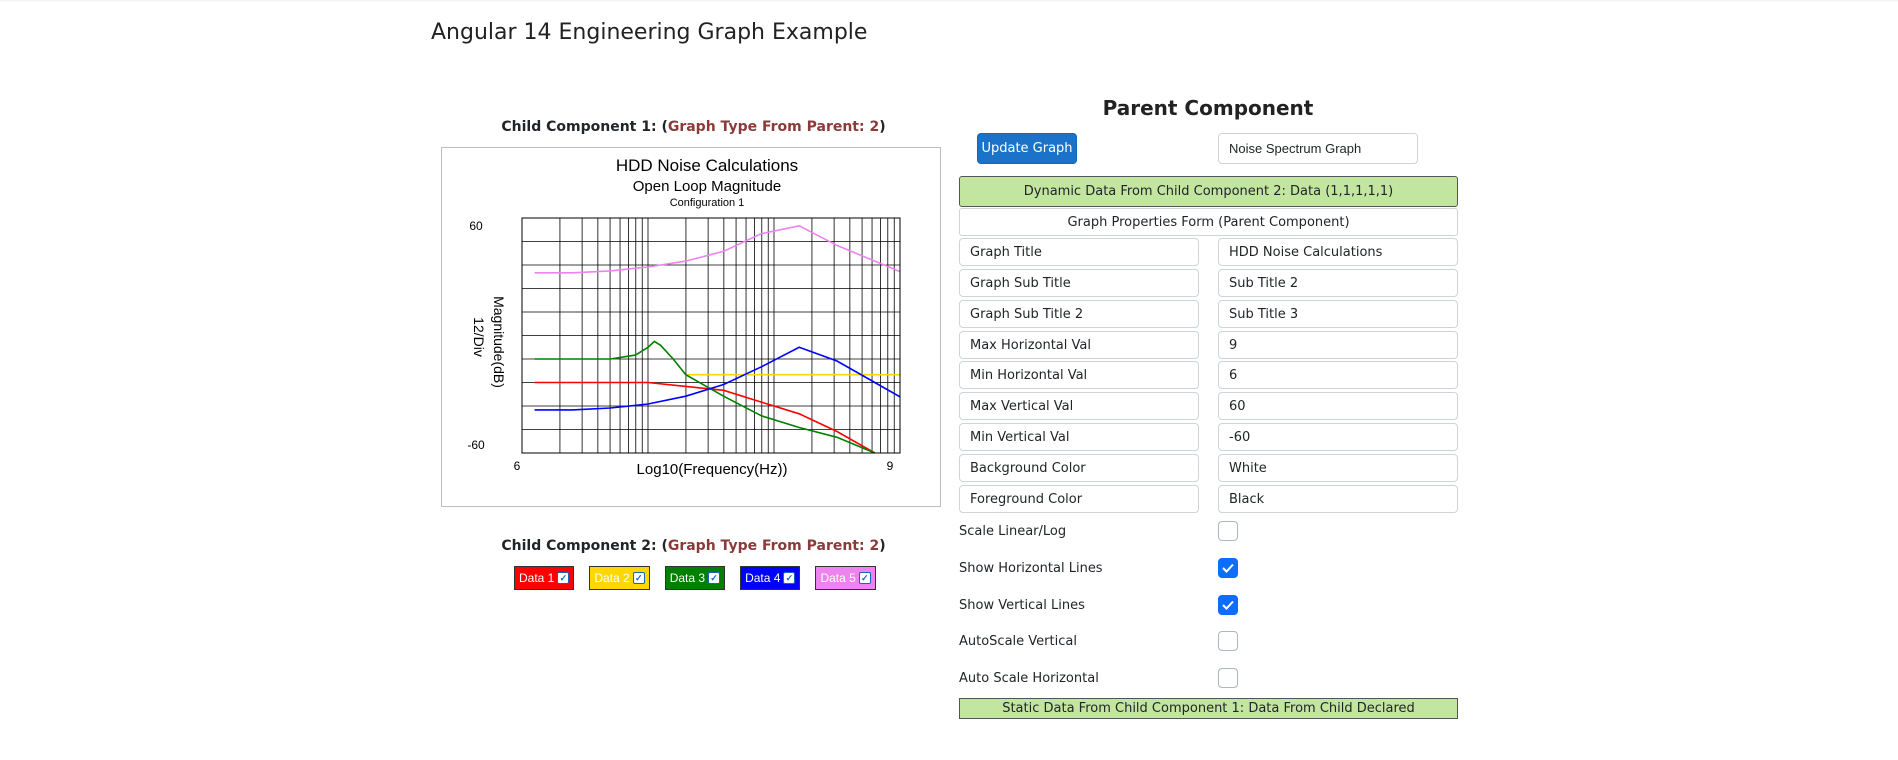 This screenshot has height=760, width=1898. What do you see at coordinates (707, 186) in the screenshot?
I see `graph-subtitle: Open Loop Magnitude` at bounding box center [707, 186].